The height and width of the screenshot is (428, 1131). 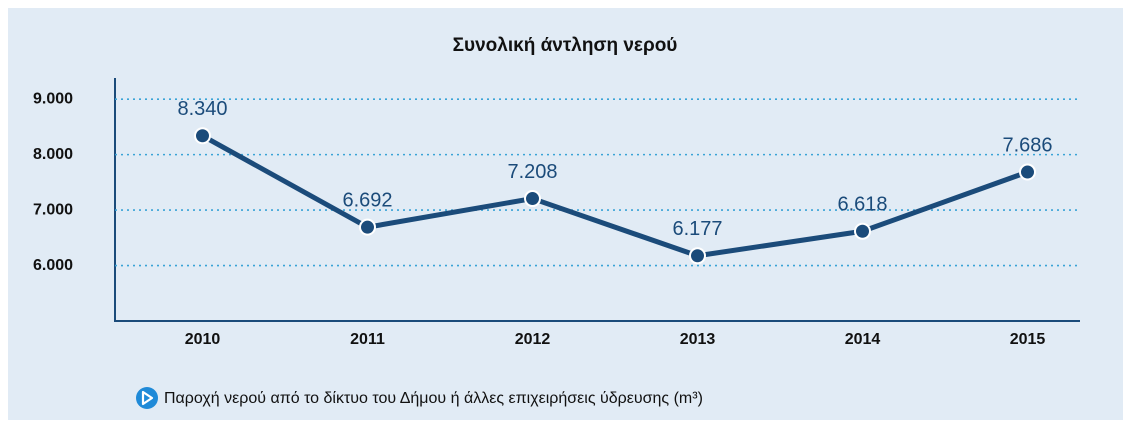 What do you see at coordinates (53, 98) in the screenshot?
I see `y-tick-label: 9.000` at bounding box center [53, 98].